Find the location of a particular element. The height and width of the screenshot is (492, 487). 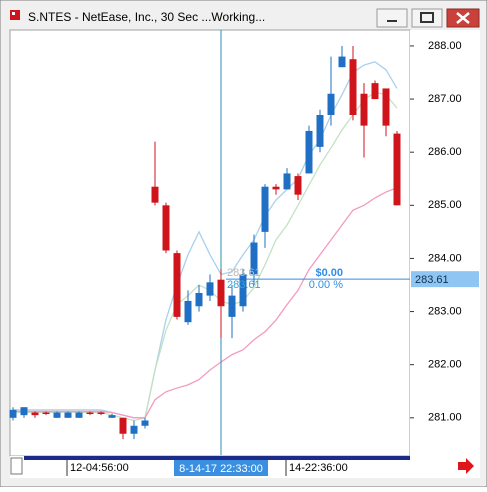

y-tick-label: 281.00 is located at coordinates (445, 418).